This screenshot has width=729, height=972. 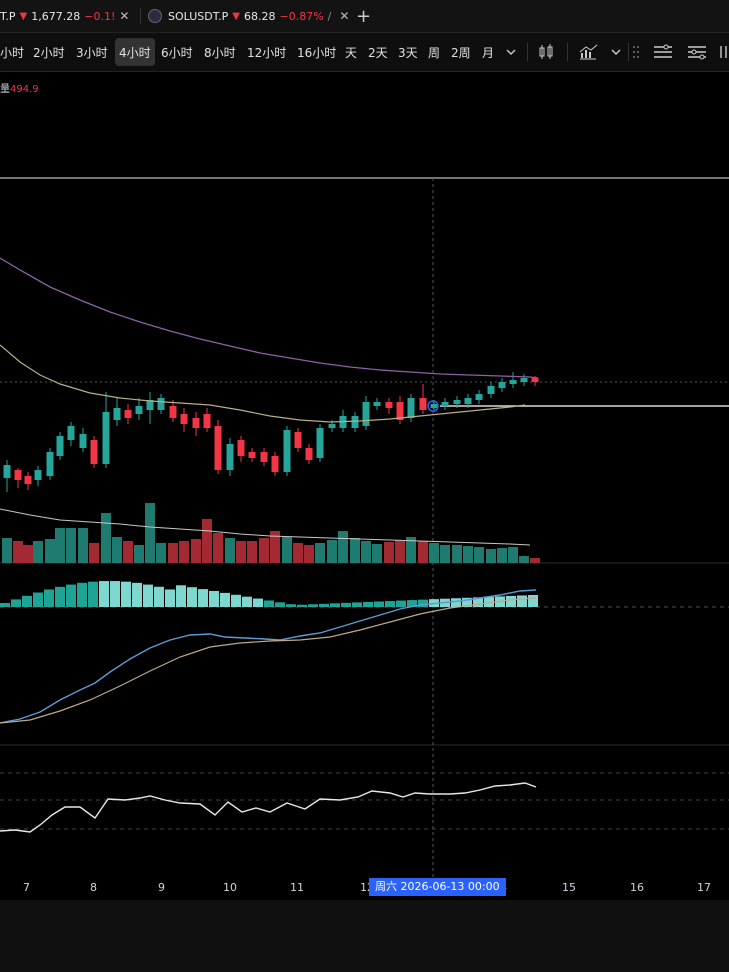 I want to click on crosshair-marker, so click(x=433, y=406).